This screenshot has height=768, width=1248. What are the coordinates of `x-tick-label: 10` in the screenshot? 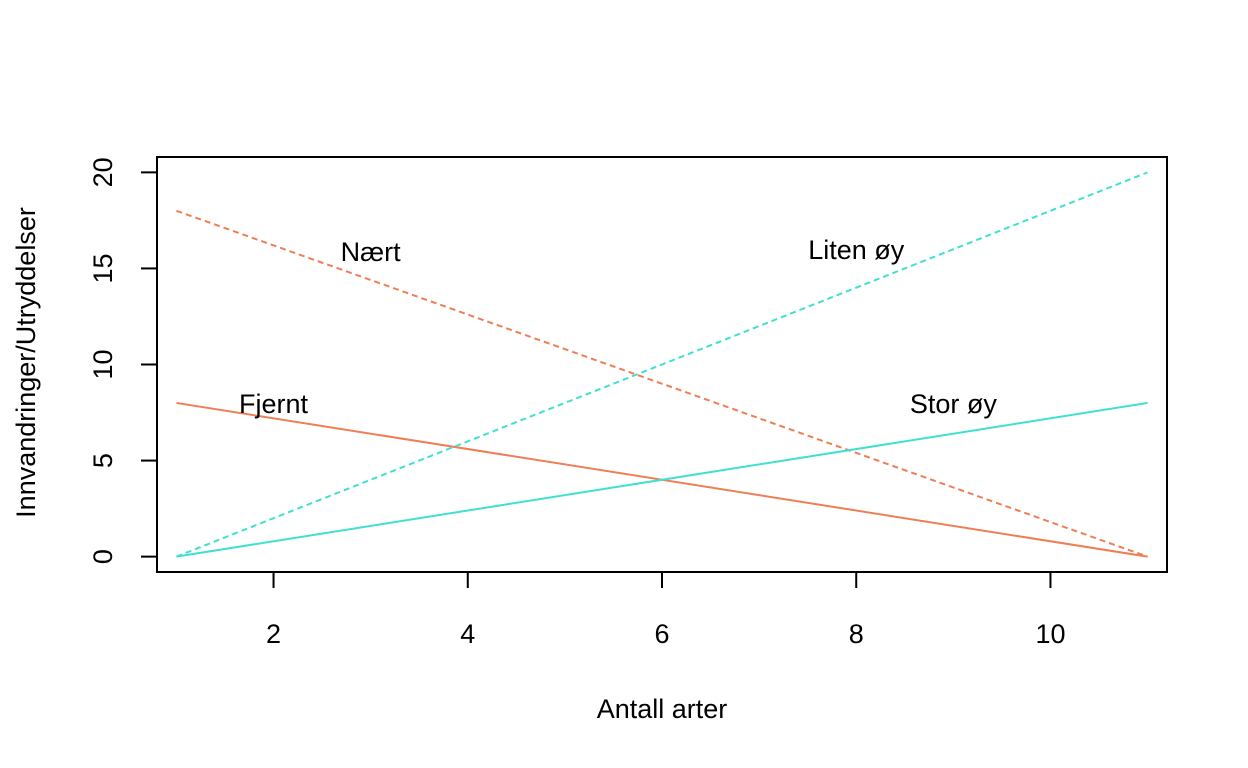 It's located at (1050, 634).